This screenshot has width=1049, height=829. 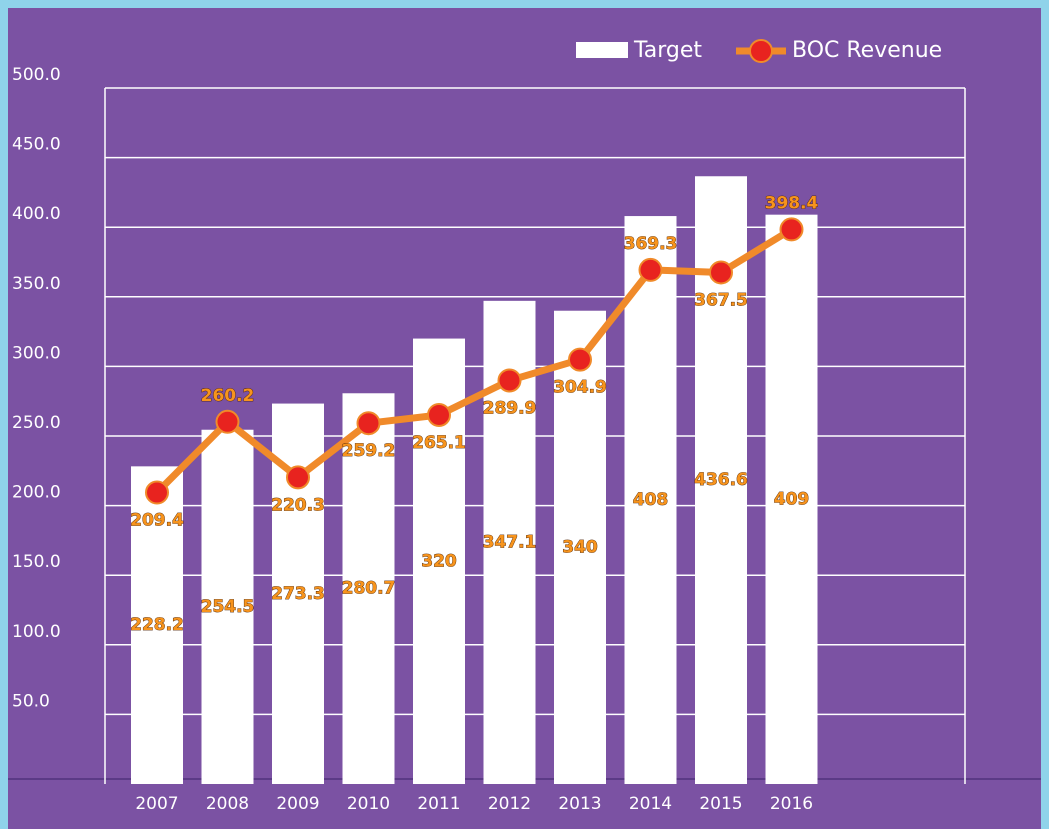 I want to click on x-tick-label: 2014, so click(x=650, y=804).